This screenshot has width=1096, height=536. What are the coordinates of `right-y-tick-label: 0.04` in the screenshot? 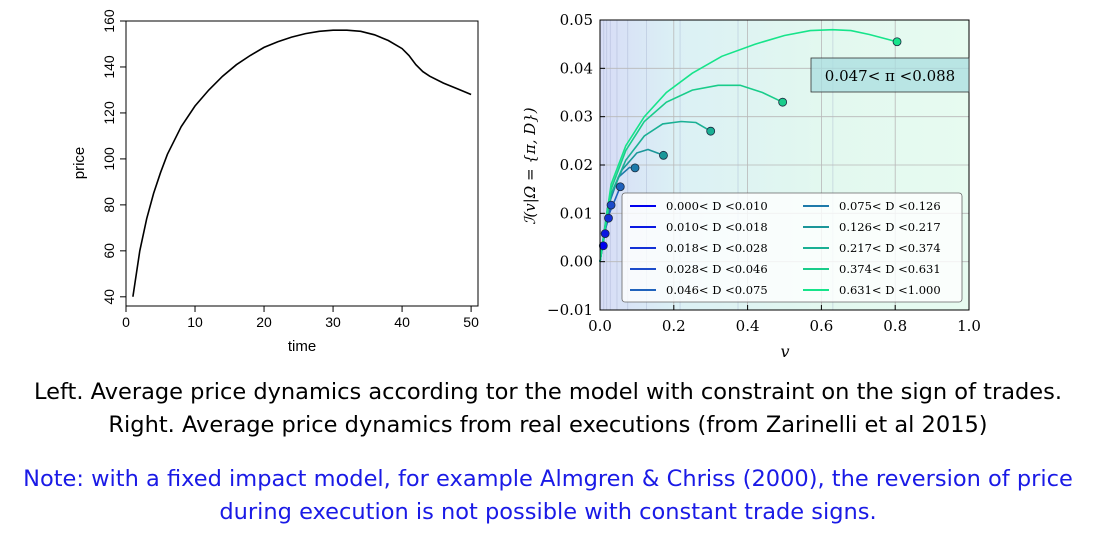 It's located at (576, 68).